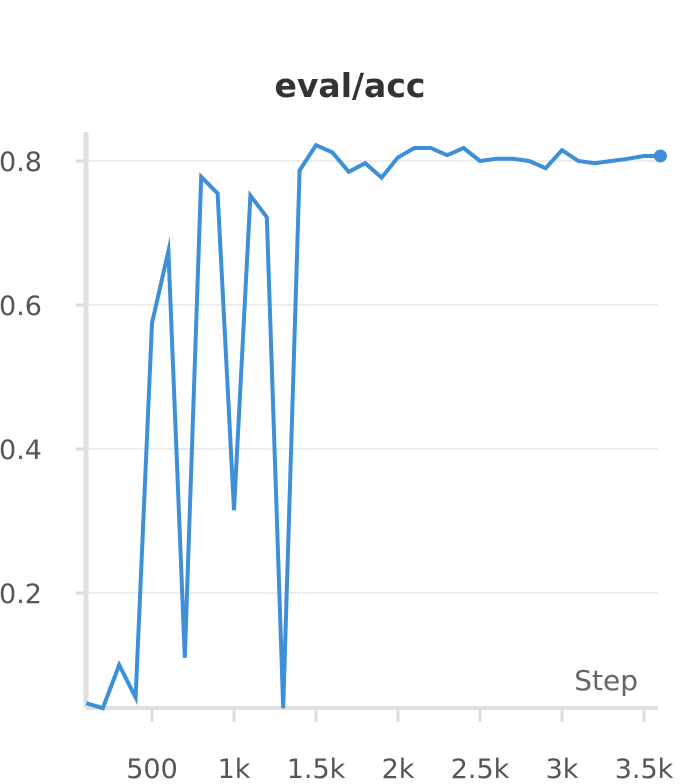  Describe the element at coordinates (350, 85) in the screenshot. I see `chart-title: eval/acc` at that location.